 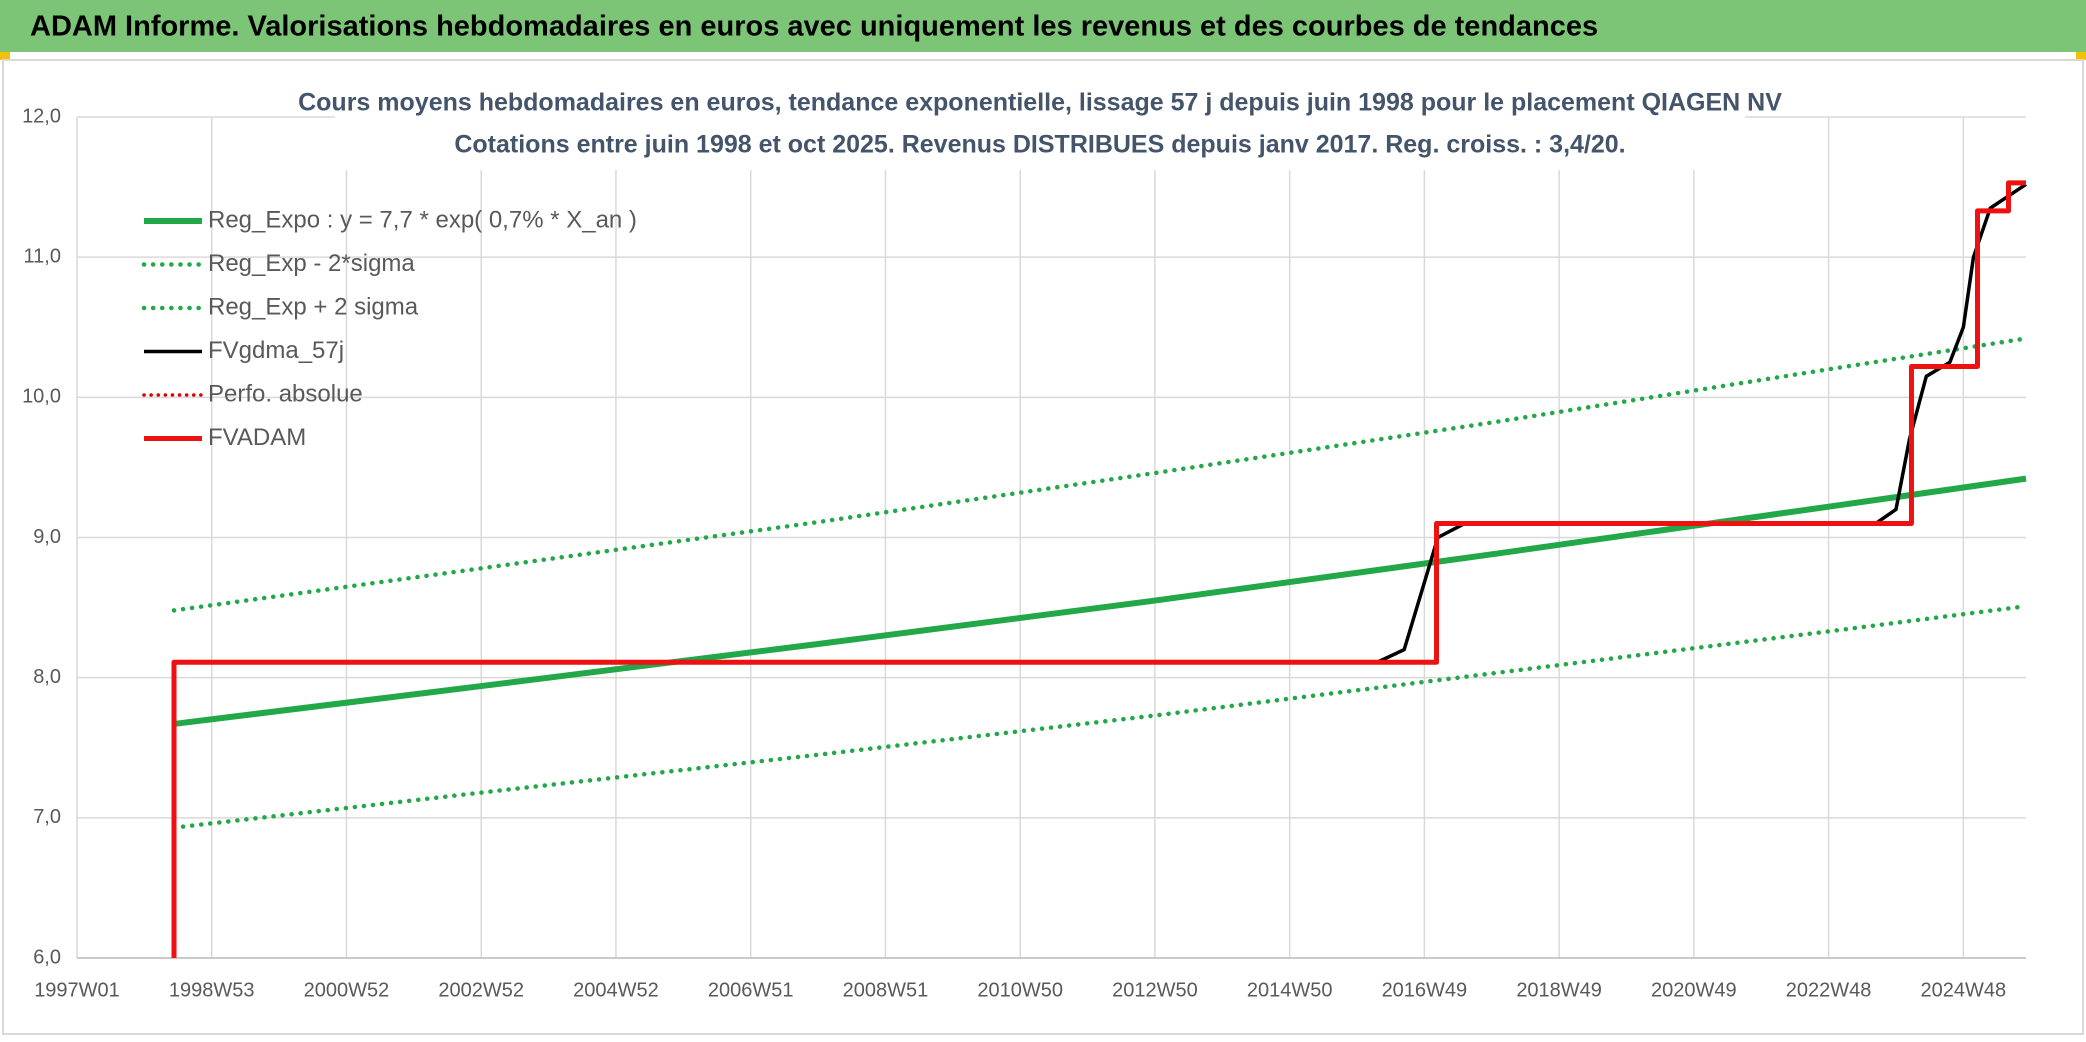 I want to click on x-tick-label: 2006W51, so click(x=751, y=990).